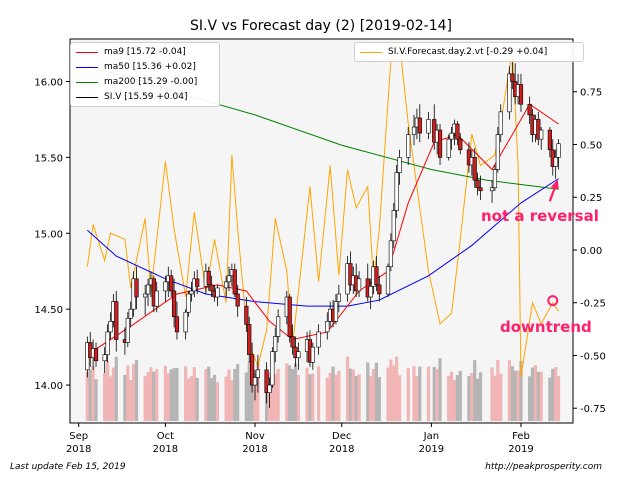 This screenshot has width=640, height=480. I want to click on legend-label: SI.V [15.59 +0.04], so click(146, 97).